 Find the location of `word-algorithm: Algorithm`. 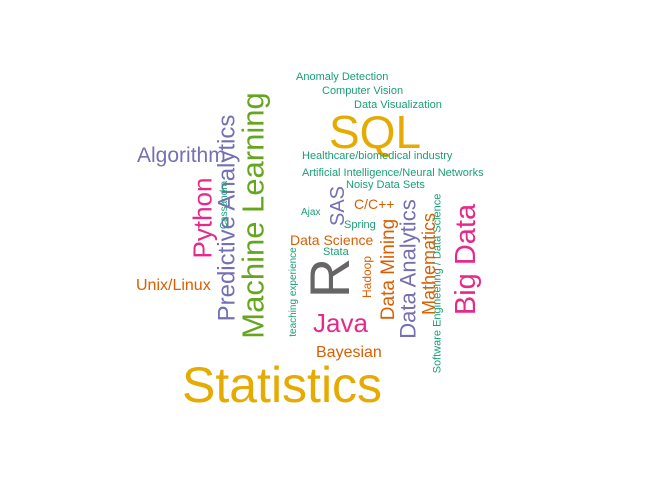

word-algorithm: Algorithm is located at coordinates (181, 155).